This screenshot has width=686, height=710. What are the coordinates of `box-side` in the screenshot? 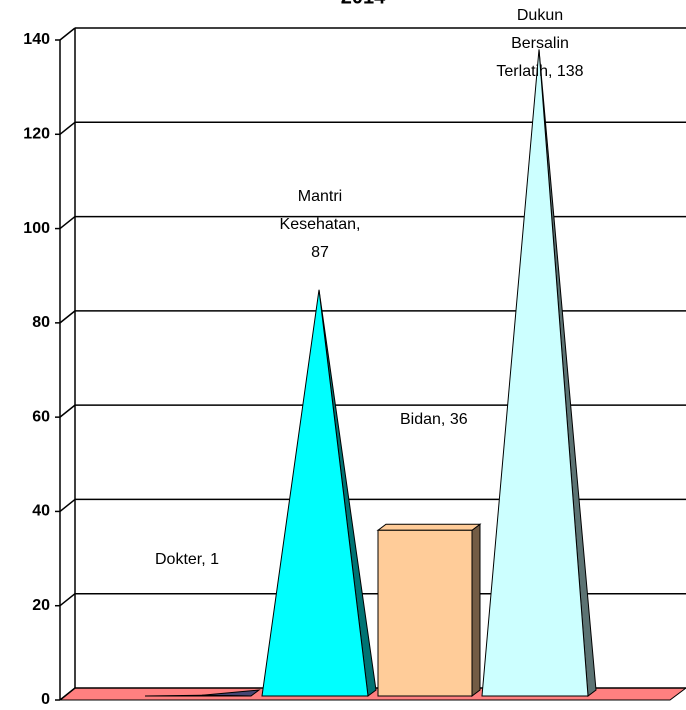 It's located at (476, 610).